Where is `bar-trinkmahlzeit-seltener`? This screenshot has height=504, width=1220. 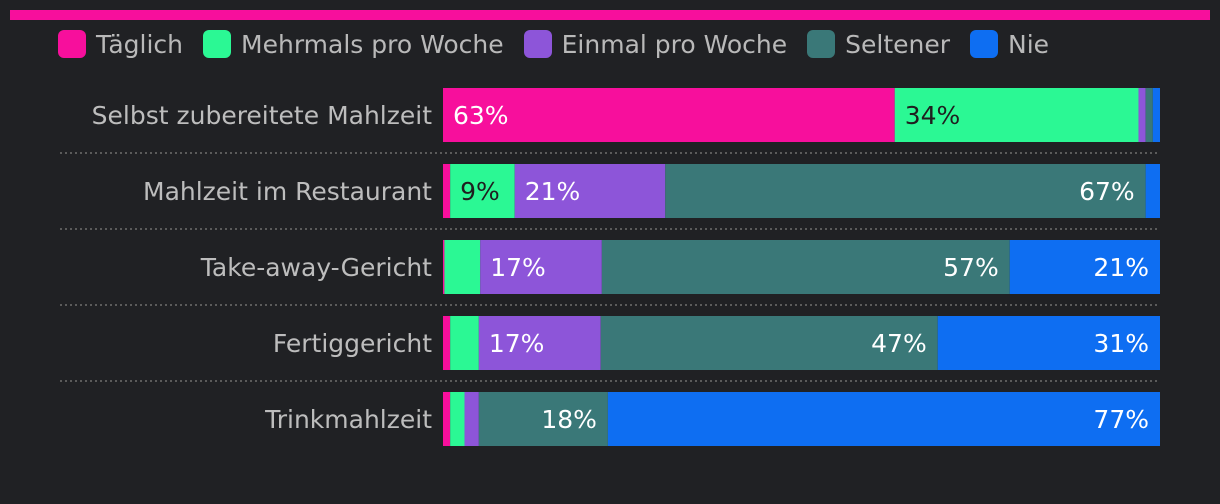
bar-trinkmahlzeit-seltener is located at coordinates (543, 419).